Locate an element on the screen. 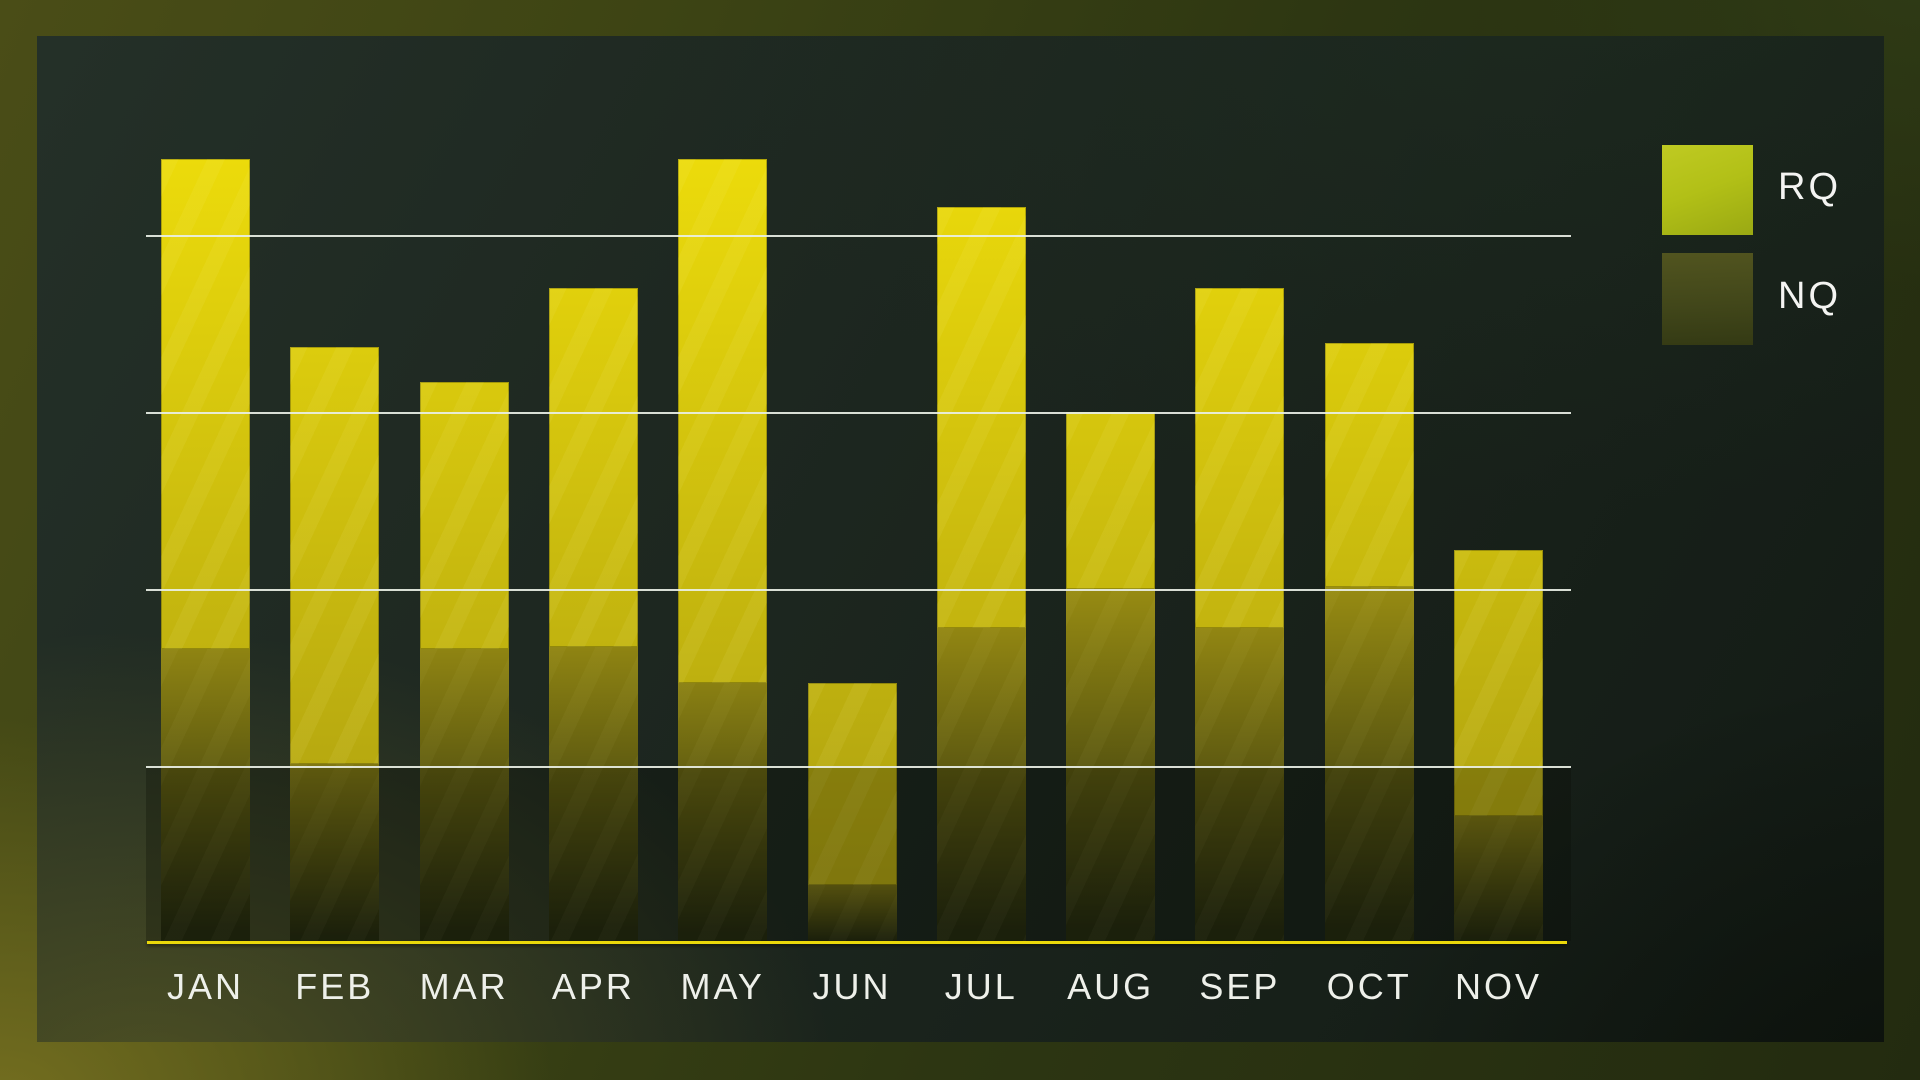 This screenshot has width=1920, height=1080. legend-swatch-nq is located at coordinates (1707, 299).